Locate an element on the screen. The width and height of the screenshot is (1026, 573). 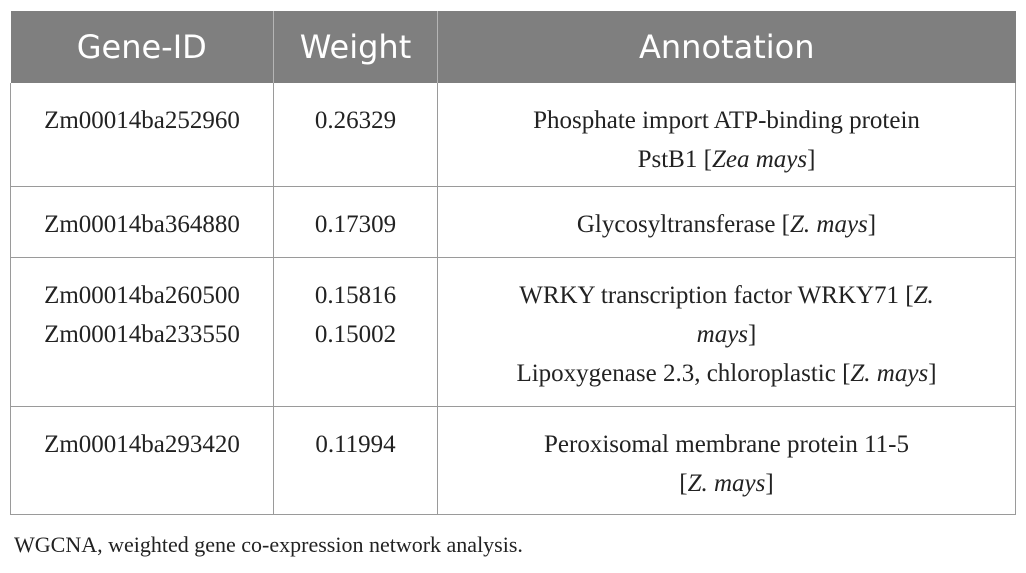
annotation-line: PstB1 [Zea mays] is located at coordinates (726, 159).